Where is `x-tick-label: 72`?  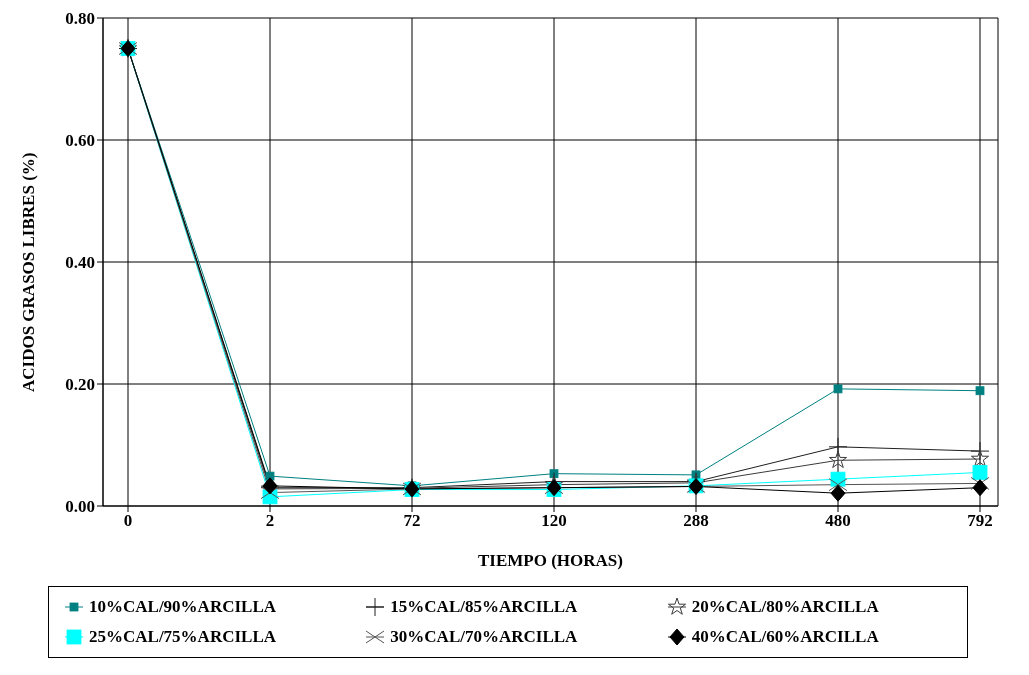 x-tick-label: 72 is located at coordinates (412, 521).